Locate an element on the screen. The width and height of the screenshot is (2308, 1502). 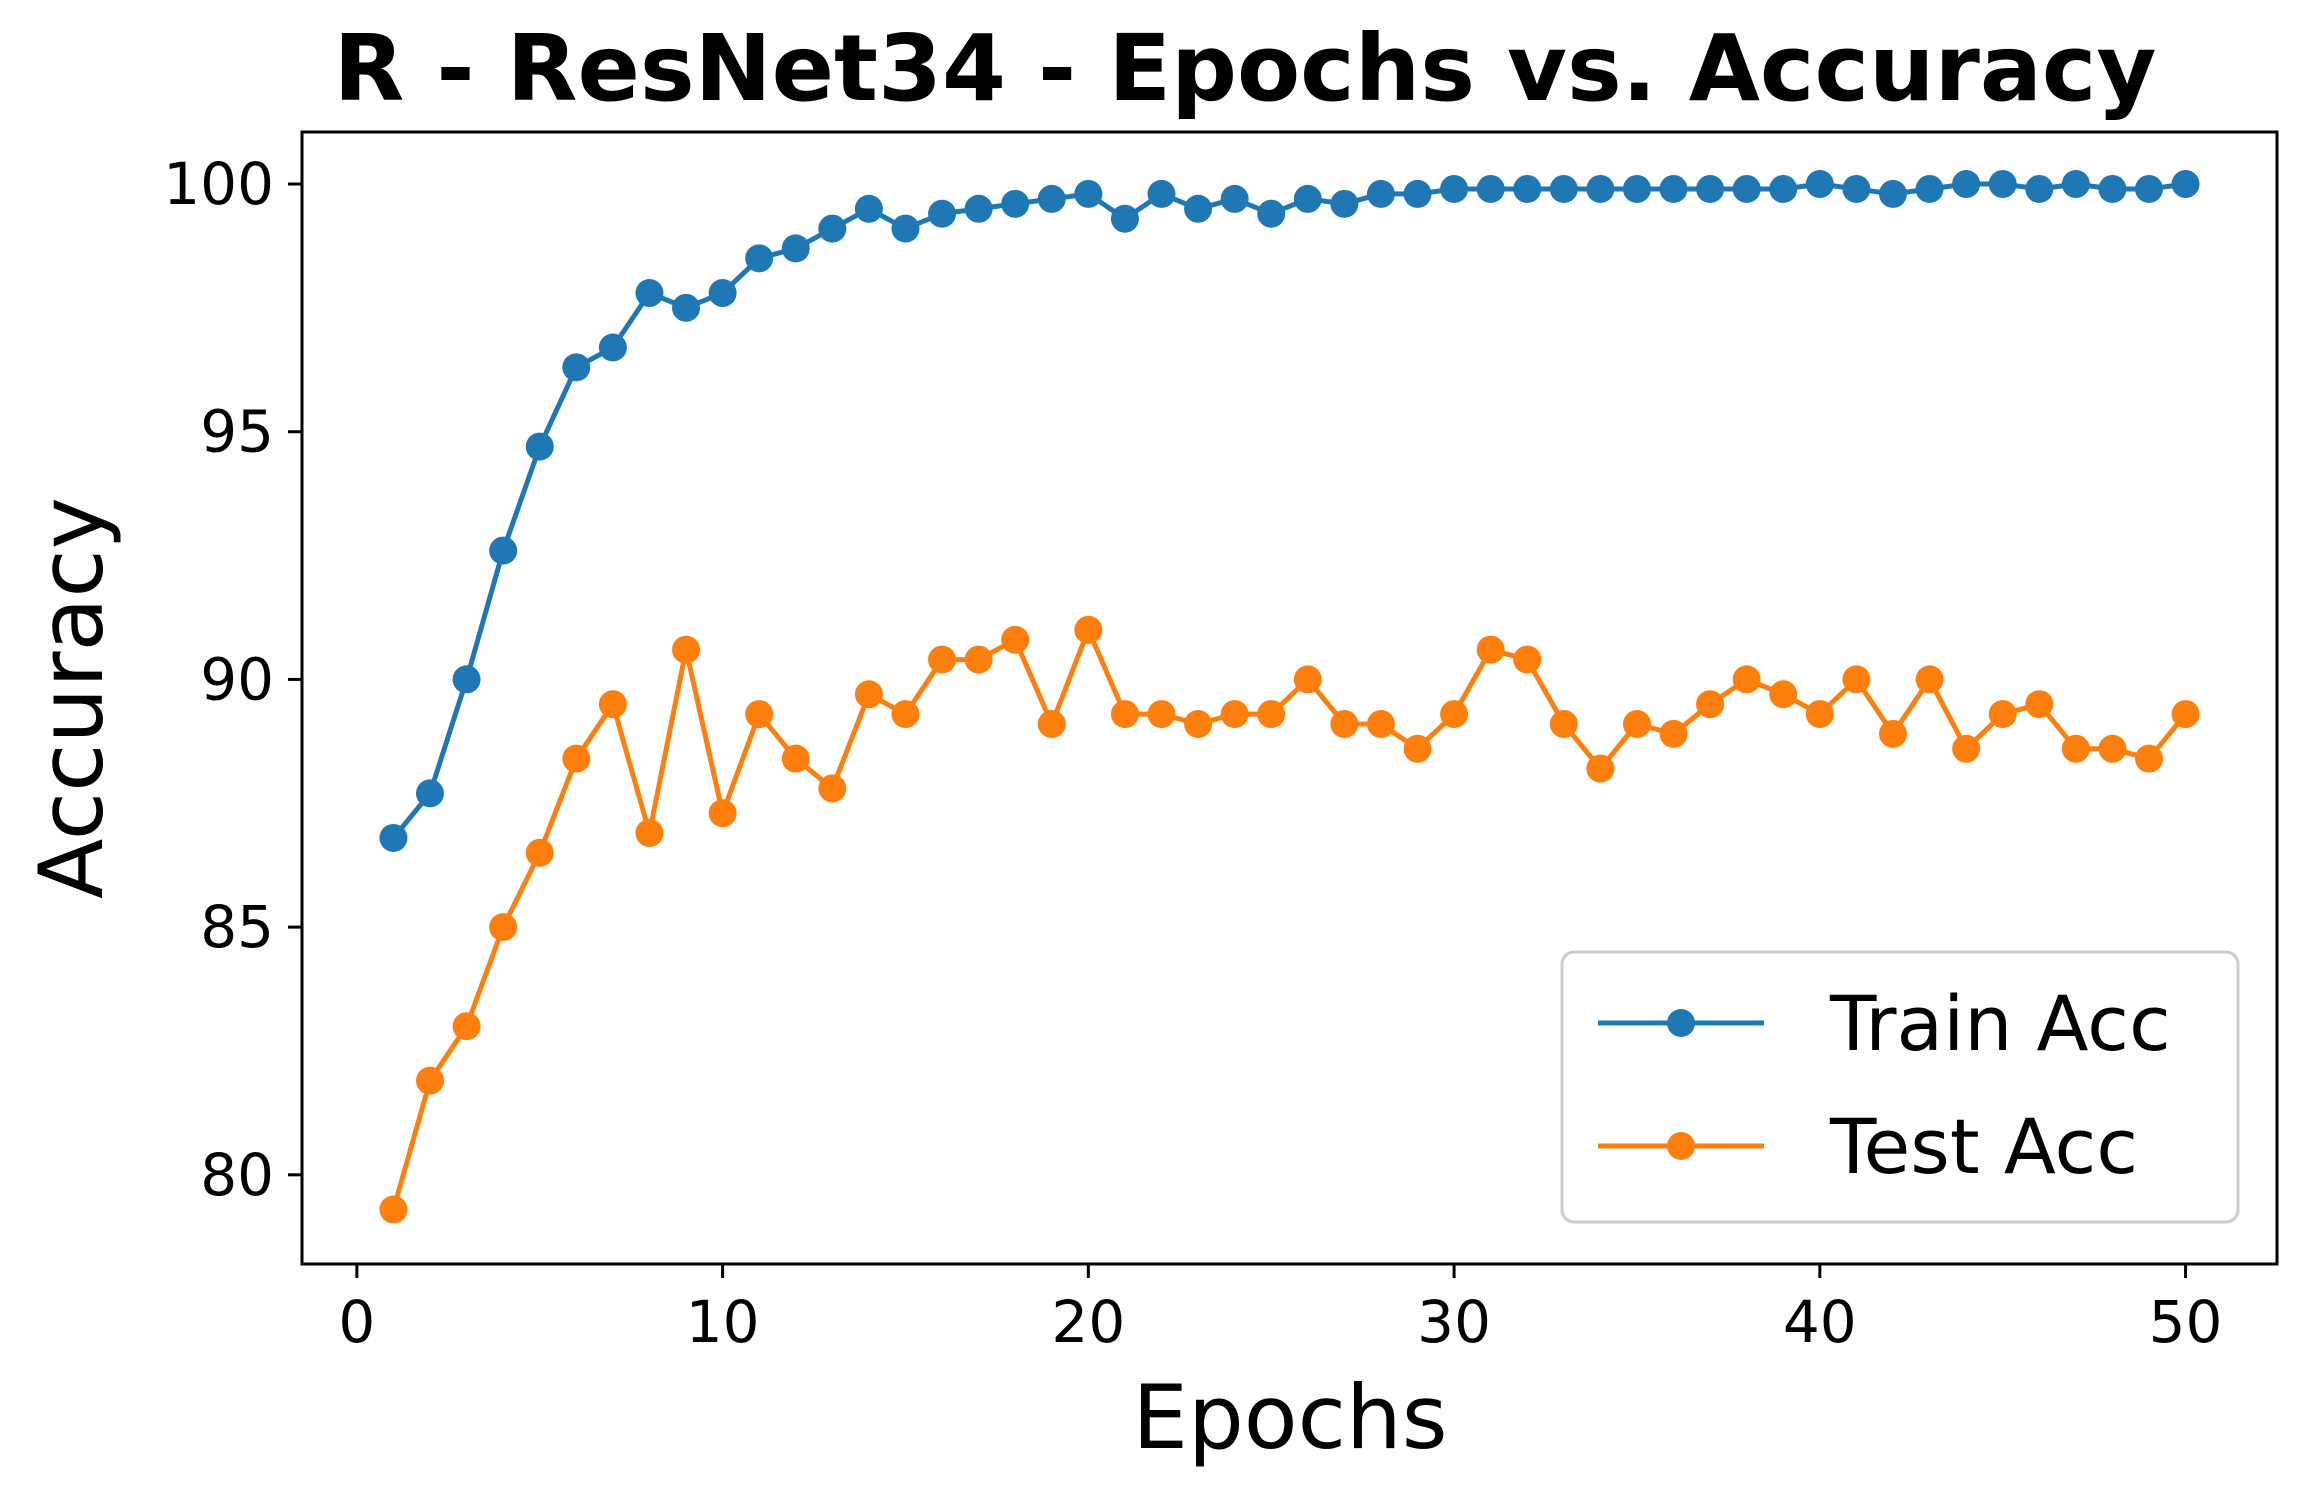
x-tick-label: 50 is located at coordinates (2186, 1322).